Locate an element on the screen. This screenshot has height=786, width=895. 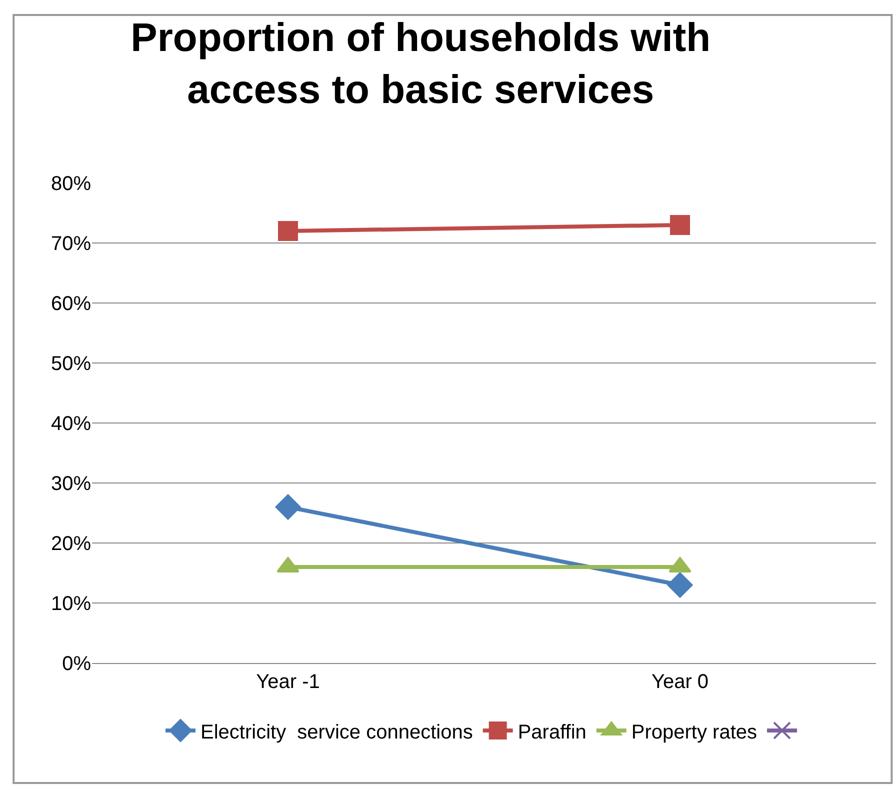
y-tick-label: 0% is located at coordinates (77, 664).